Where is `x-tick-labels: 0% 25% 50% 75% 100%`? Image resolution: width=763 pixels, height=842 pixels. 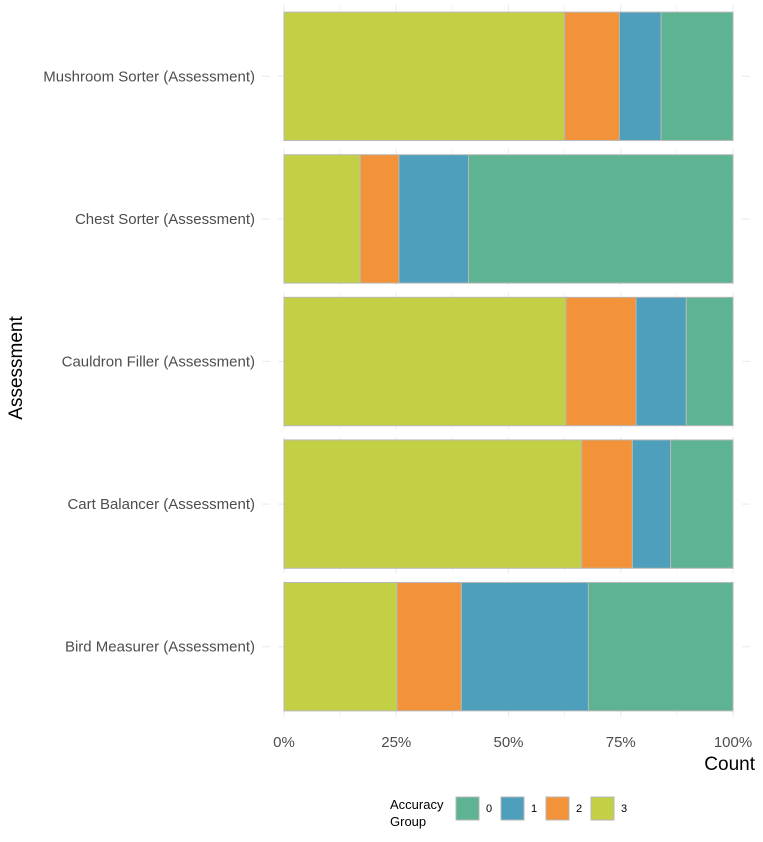
x-tick-labels: 0% 25% 50% 75% 100% is located at coordinates (512, 742).